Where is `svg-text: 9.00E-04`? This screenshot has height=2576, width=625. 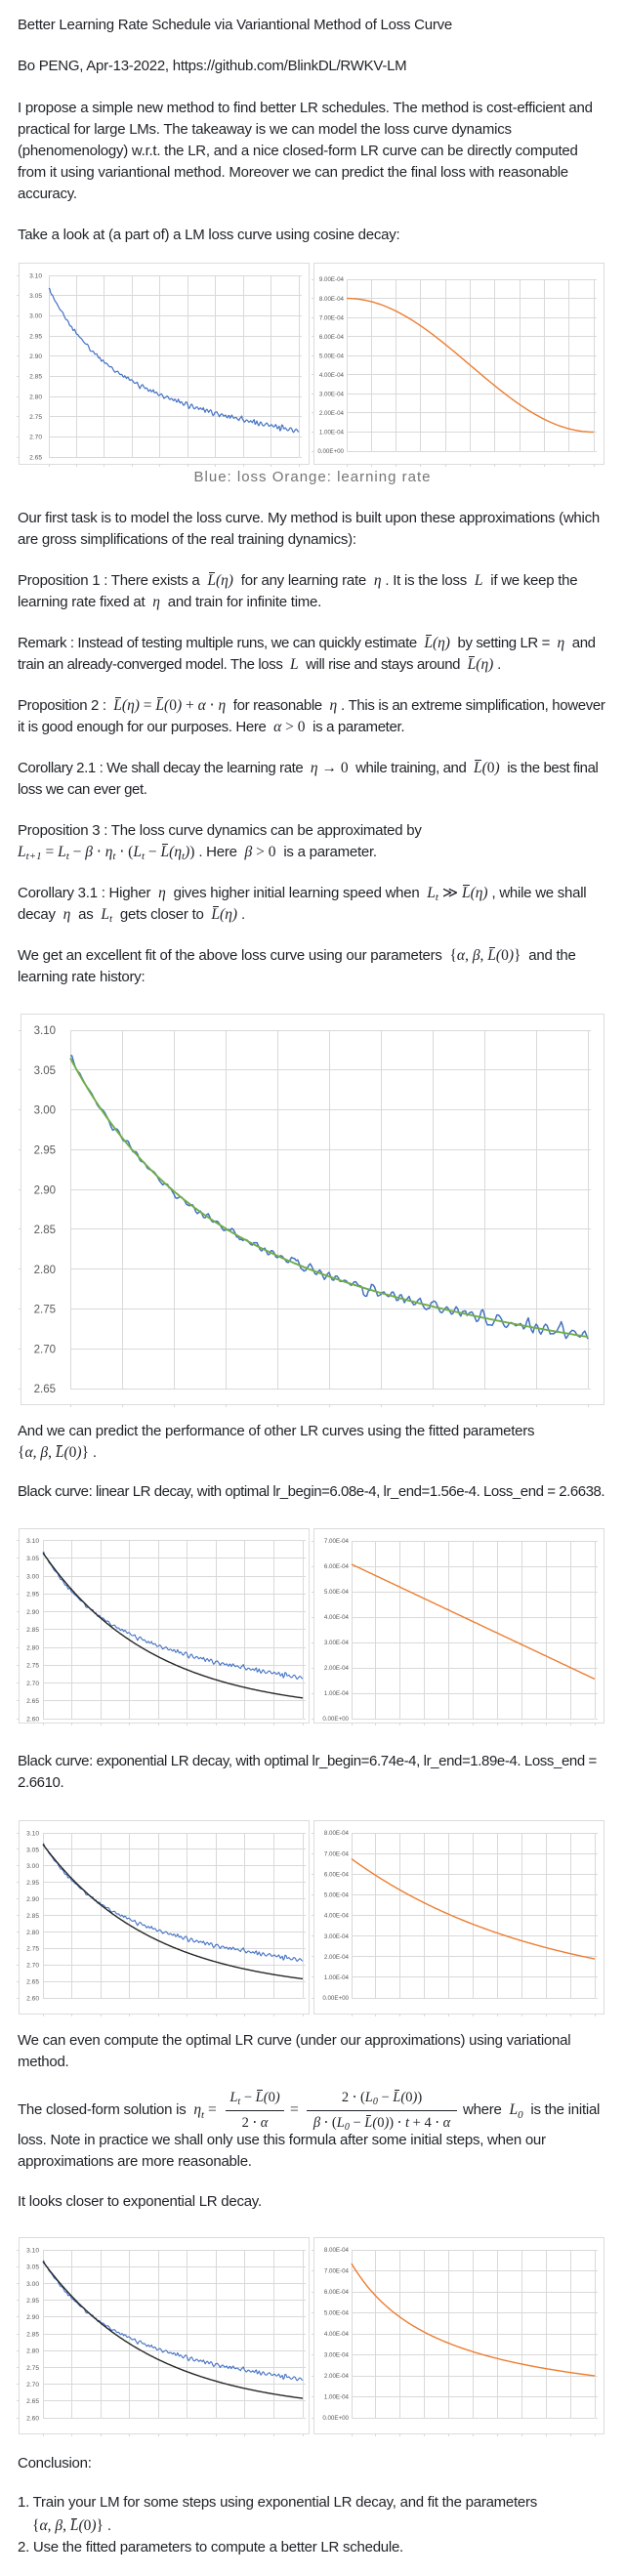 svg-text: 9.00E-04 is located at coordinates (332, 279).